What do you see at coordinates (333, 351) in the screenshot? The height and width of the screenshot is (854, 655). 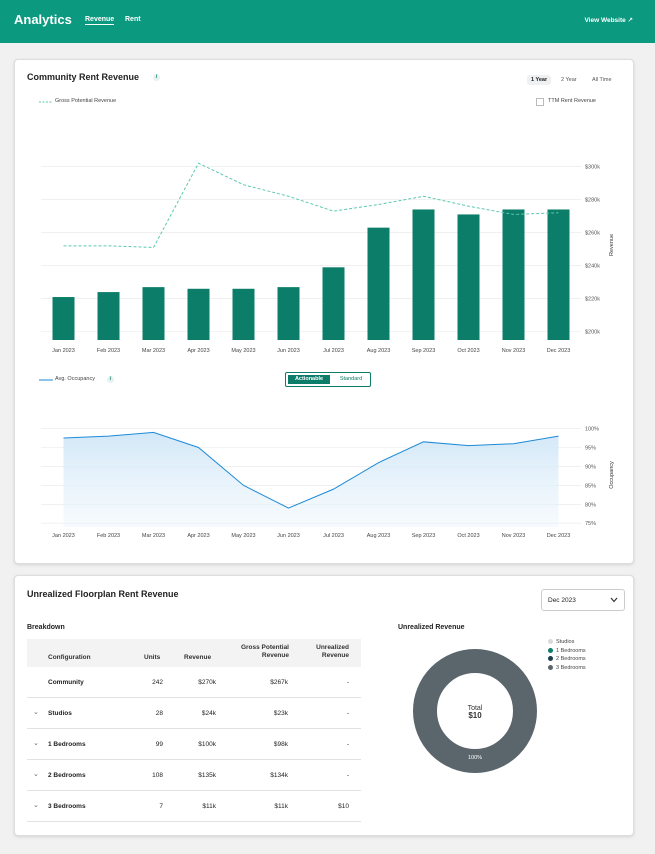 I see `x-tick-label: Jul 2023` at bounding box center [333, 351].